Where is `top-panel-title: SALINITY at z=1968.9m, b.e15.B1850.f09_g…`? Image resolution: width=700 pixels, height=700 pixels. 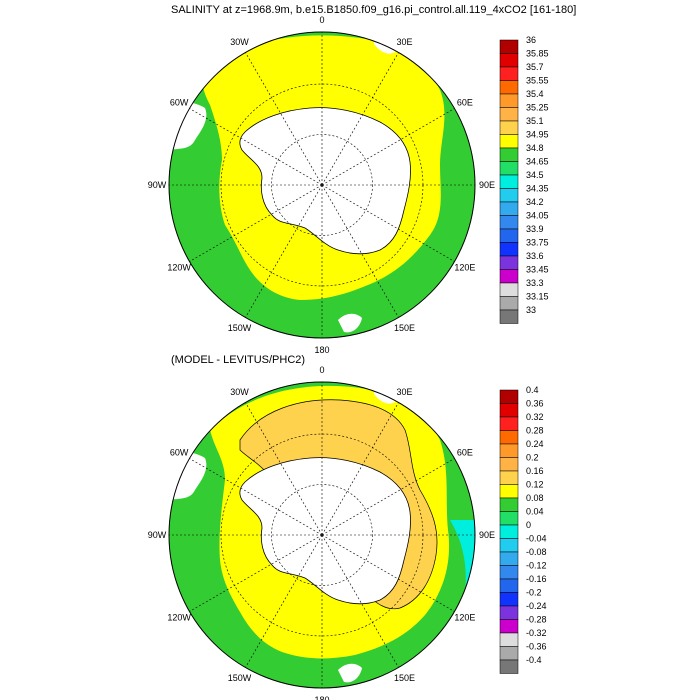 top-panel-title: SALINITY at z=1968.9m, b.e15.B1850.f09_g… is located at coordinates (374, 10).